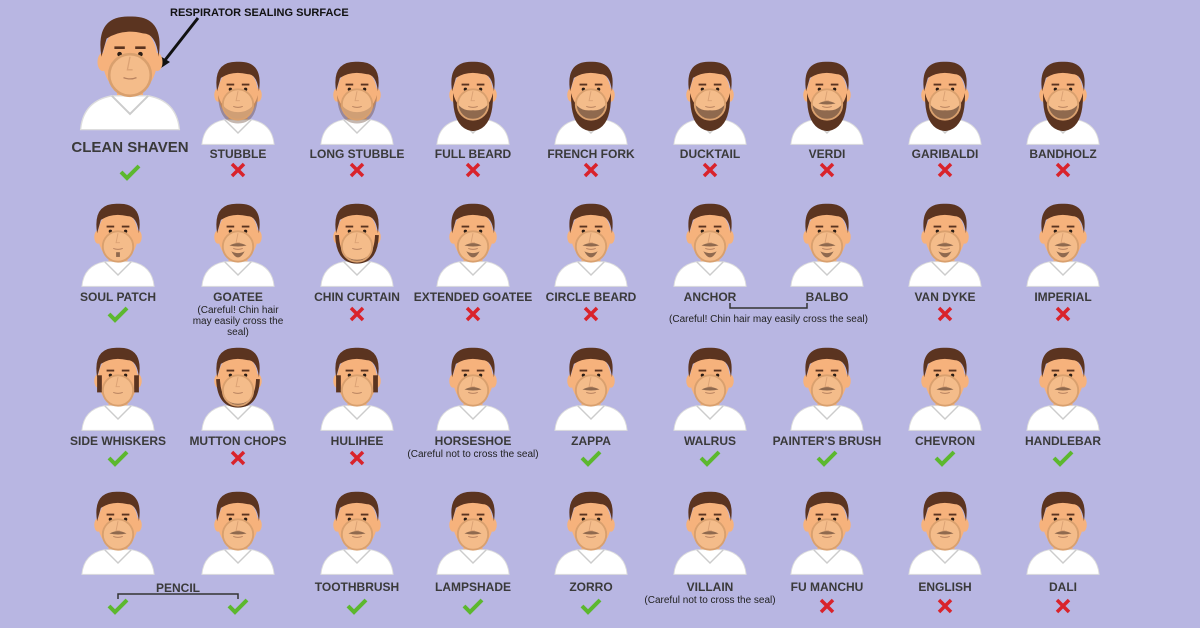 The width and height of the screenshot is (1200, 628). I want to click on style-name: MUTTON CHOPS, so click(238, 441).